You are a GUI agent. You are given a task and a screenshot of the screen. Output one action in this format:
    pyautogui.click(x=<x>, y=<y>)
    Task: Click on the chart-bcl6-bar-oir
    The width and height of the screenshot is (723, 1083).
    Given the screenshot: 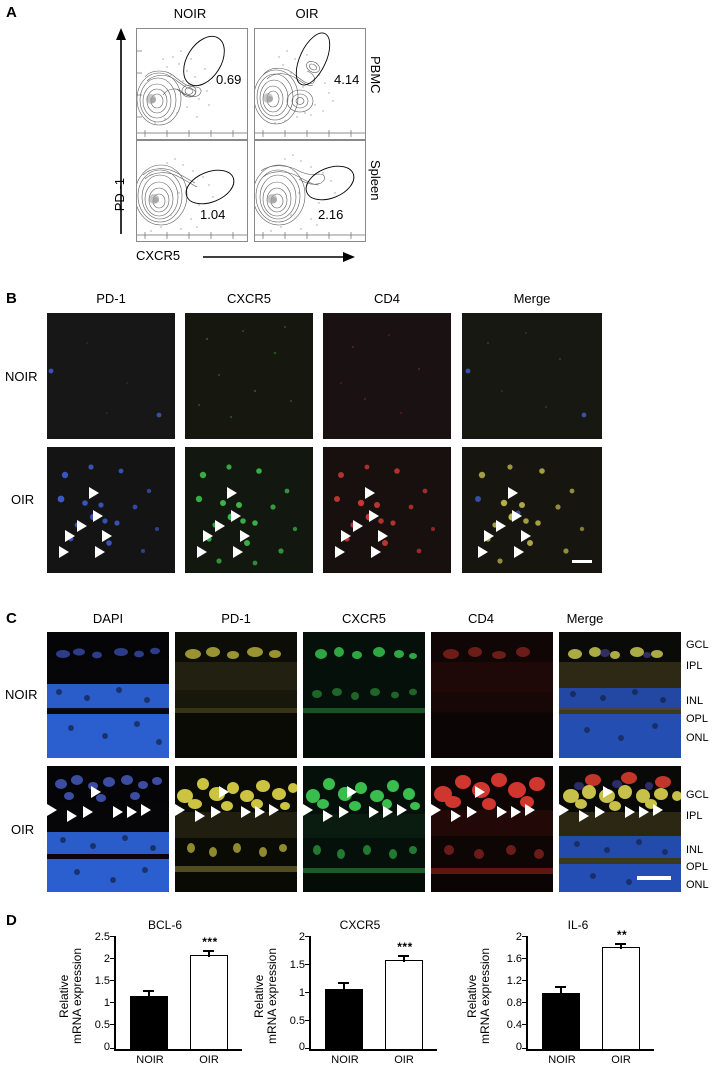 What is the action you would take?
    pyautogui.click(x=209, y=1002)
    